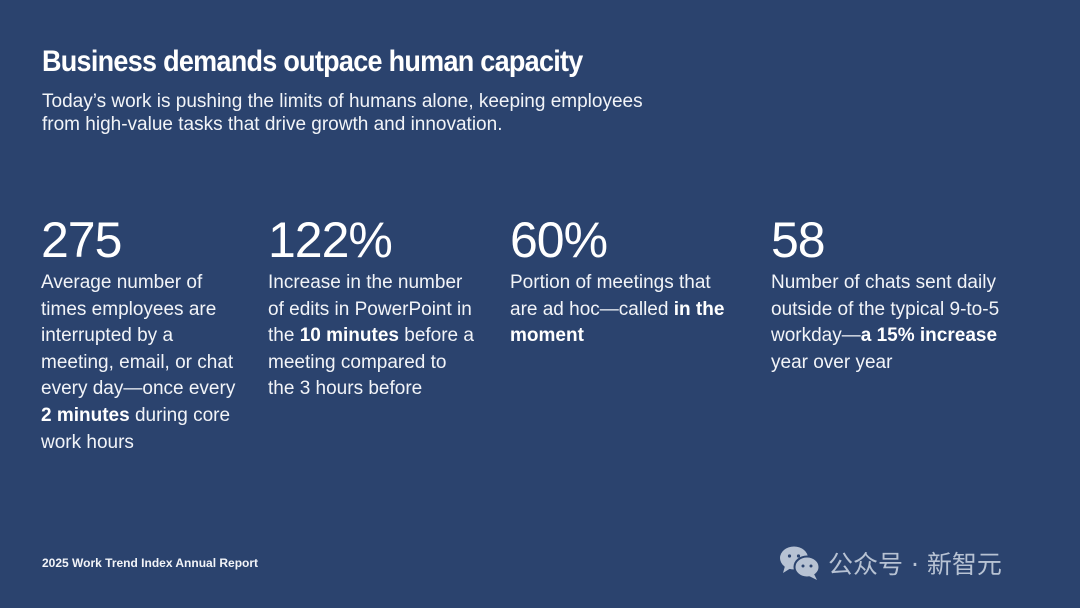 This screenshot has width=1080, height=608. What do you see at coordinates (312, 61) in the screenshot?
I see `slide-title: Business demands outpace human capacity` at bounding box center [312, 61].